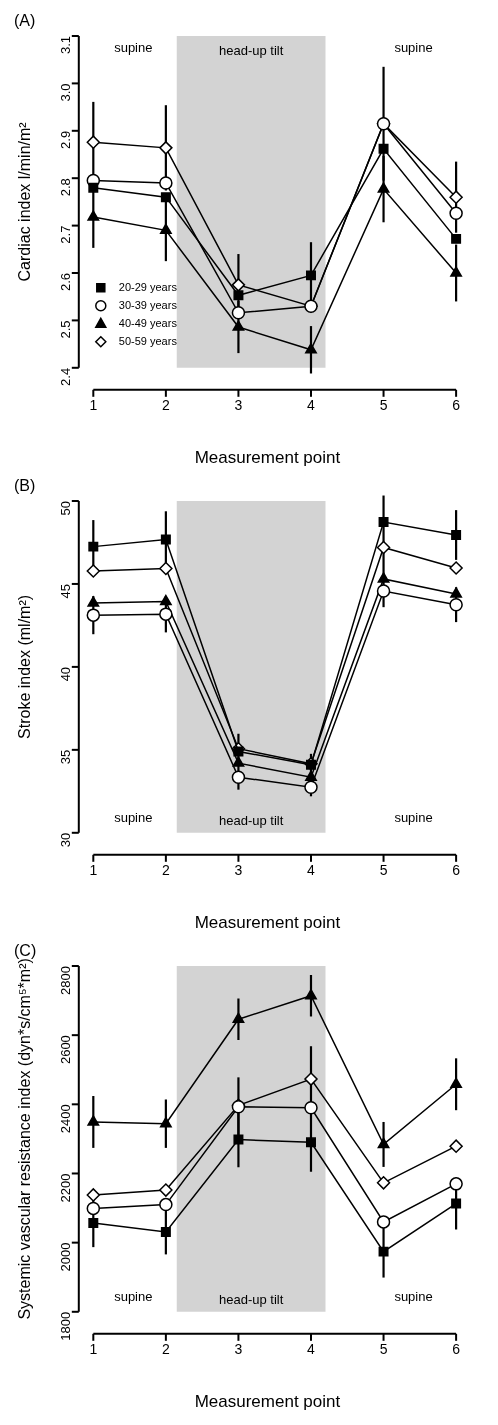  I want to click on y-tick-label: 2.6, so click(66, 282).